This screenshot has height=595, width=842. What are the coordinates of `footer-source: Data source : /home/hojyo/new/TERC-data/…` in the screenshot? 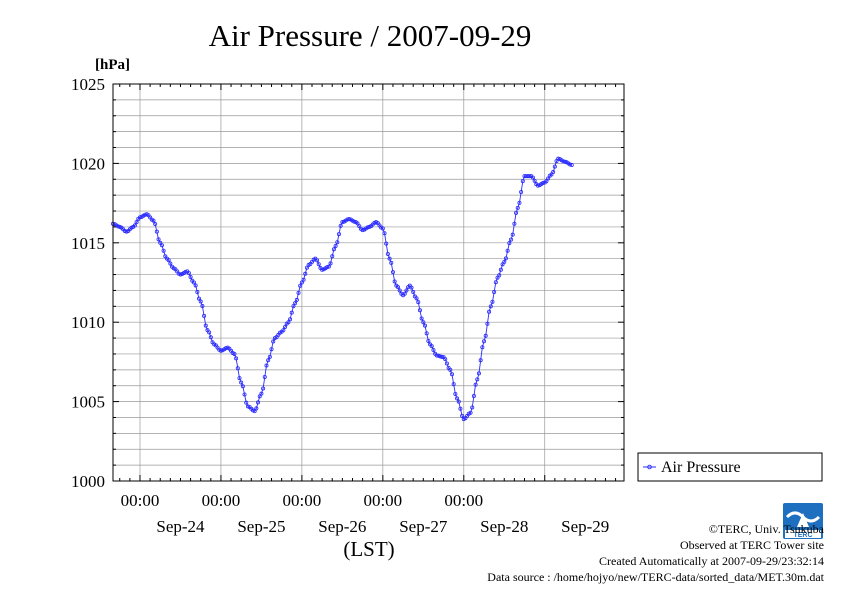 It's located at (655, 577).